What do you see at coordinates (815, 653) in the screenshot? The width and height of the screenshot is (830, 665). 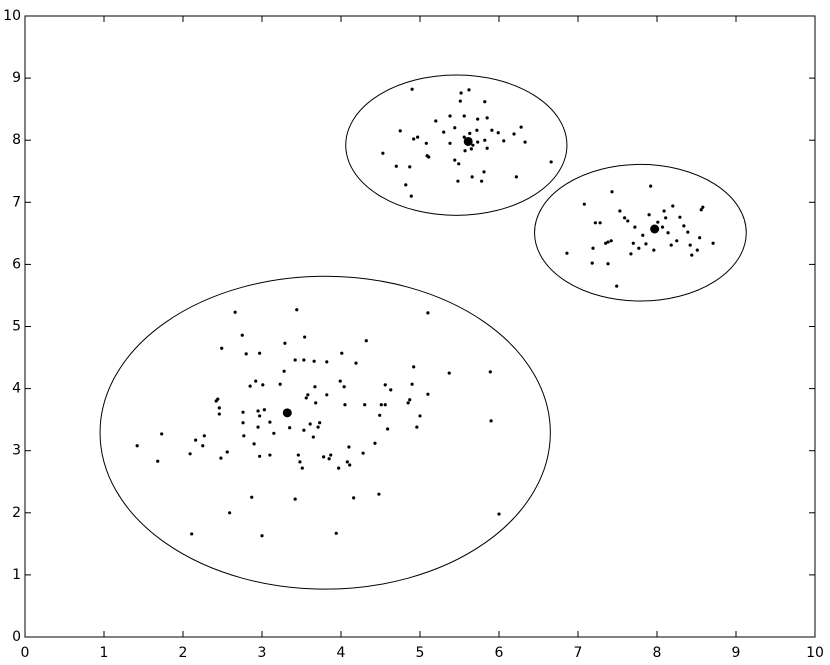 I see `x-tick-label: 10` at bounding box center [815, 653].